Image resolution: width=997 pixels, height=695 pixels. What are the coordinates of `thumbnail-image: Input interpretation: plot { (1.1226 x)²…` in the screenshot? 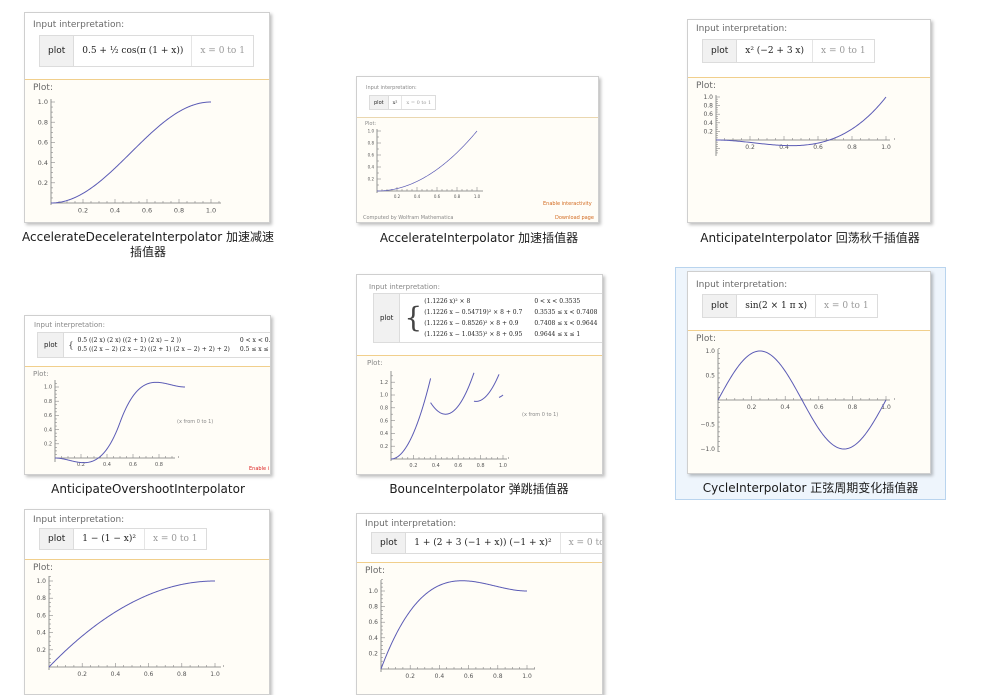 It's located at (479, 374).